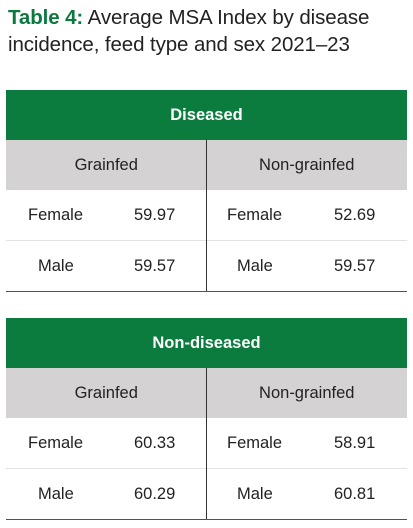 This screenshot has height=528, width=413. I want to click on grainfed-msa-index: 59.57, so click(155, 265).